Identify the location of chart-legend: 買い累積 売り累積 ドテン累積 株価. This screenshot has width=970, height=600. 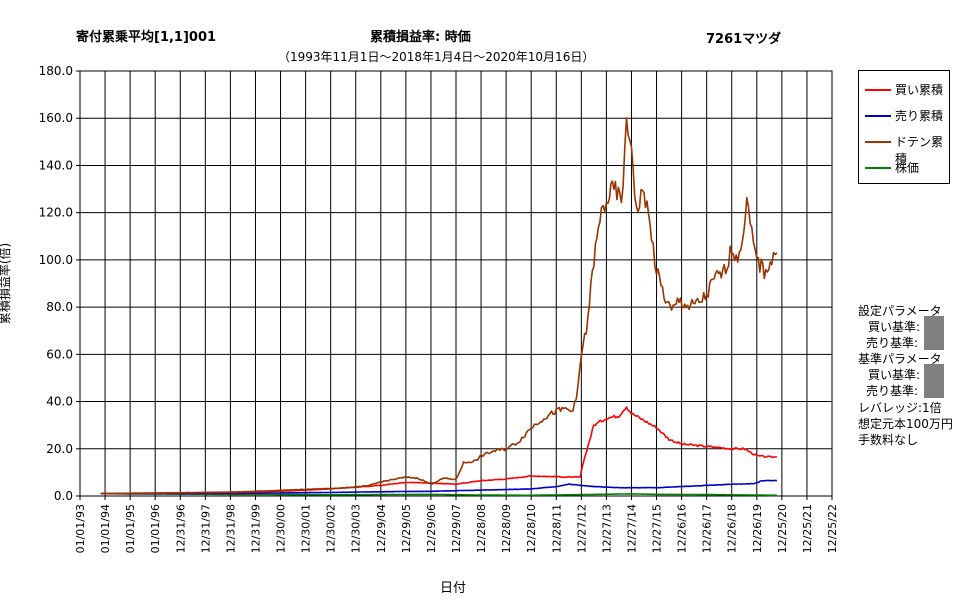
(904, 127).